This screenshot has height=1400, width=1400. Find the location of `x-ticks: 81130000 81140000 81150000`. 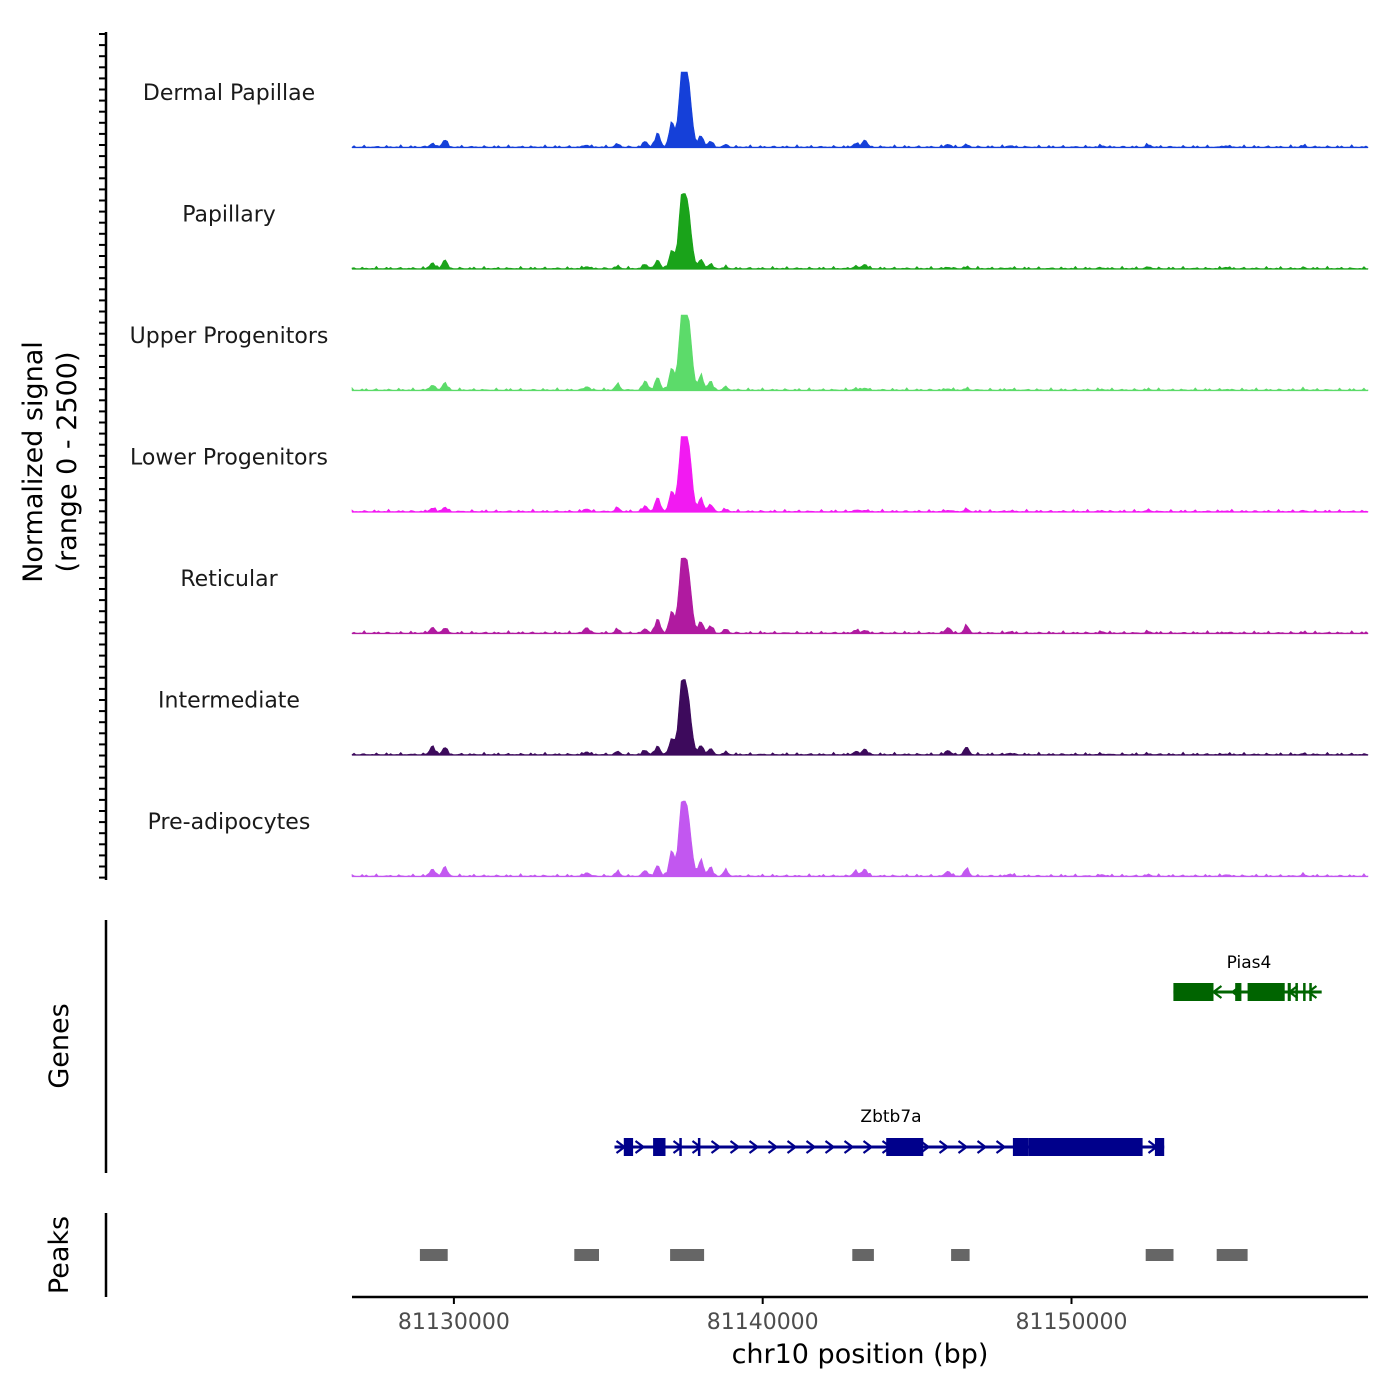

x-ticks: 81130000 81140000 81150000 is located at coordinates (763, 1316).